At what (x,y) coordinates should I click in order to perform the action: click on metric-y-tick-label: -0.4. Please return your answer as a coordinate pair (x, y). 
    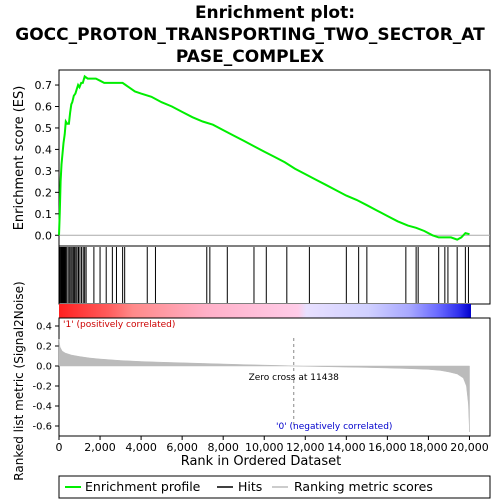
    Looking at the image, I should click on (42, 407).